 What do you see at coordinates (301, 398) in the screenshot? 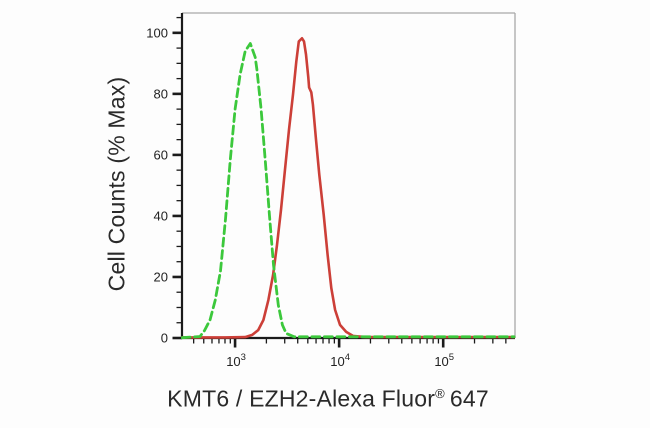
I see `x-axis-title-text: KMT6 / EZH2-Alexa Fluor` at bounding box center [301, 398].